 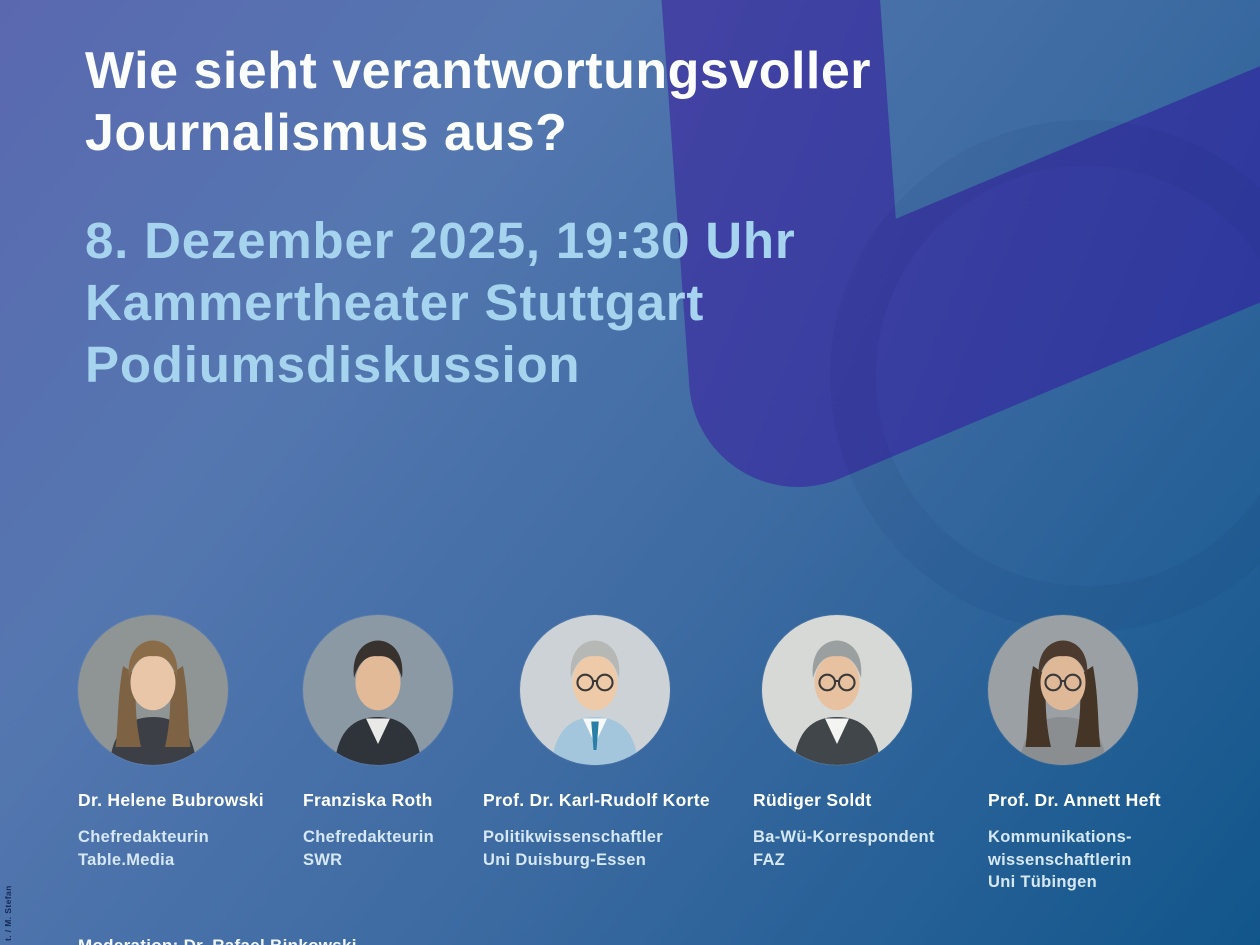 I want to click on speaker-role: Chefredakteurin SWR, so click(x=428, y=848).